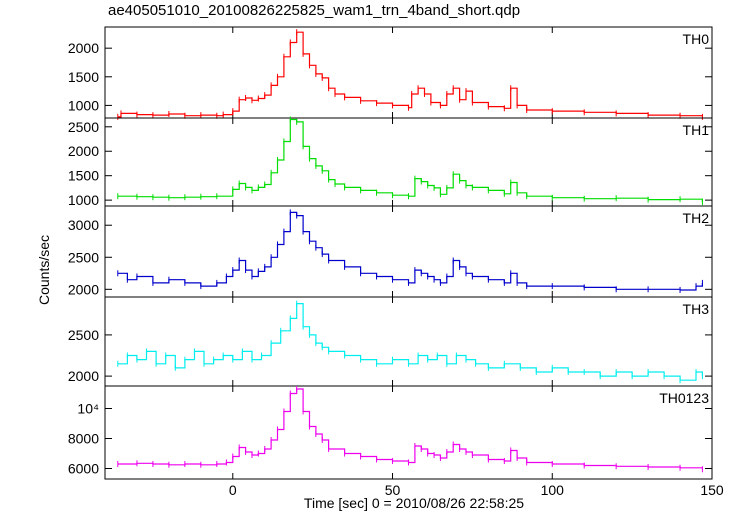 The image size is (732, 516). What do you see at coordinates (83, 127) in the screenshot?
I see `y-tick-label-th1: 2500` at bounding box center [83, 127].